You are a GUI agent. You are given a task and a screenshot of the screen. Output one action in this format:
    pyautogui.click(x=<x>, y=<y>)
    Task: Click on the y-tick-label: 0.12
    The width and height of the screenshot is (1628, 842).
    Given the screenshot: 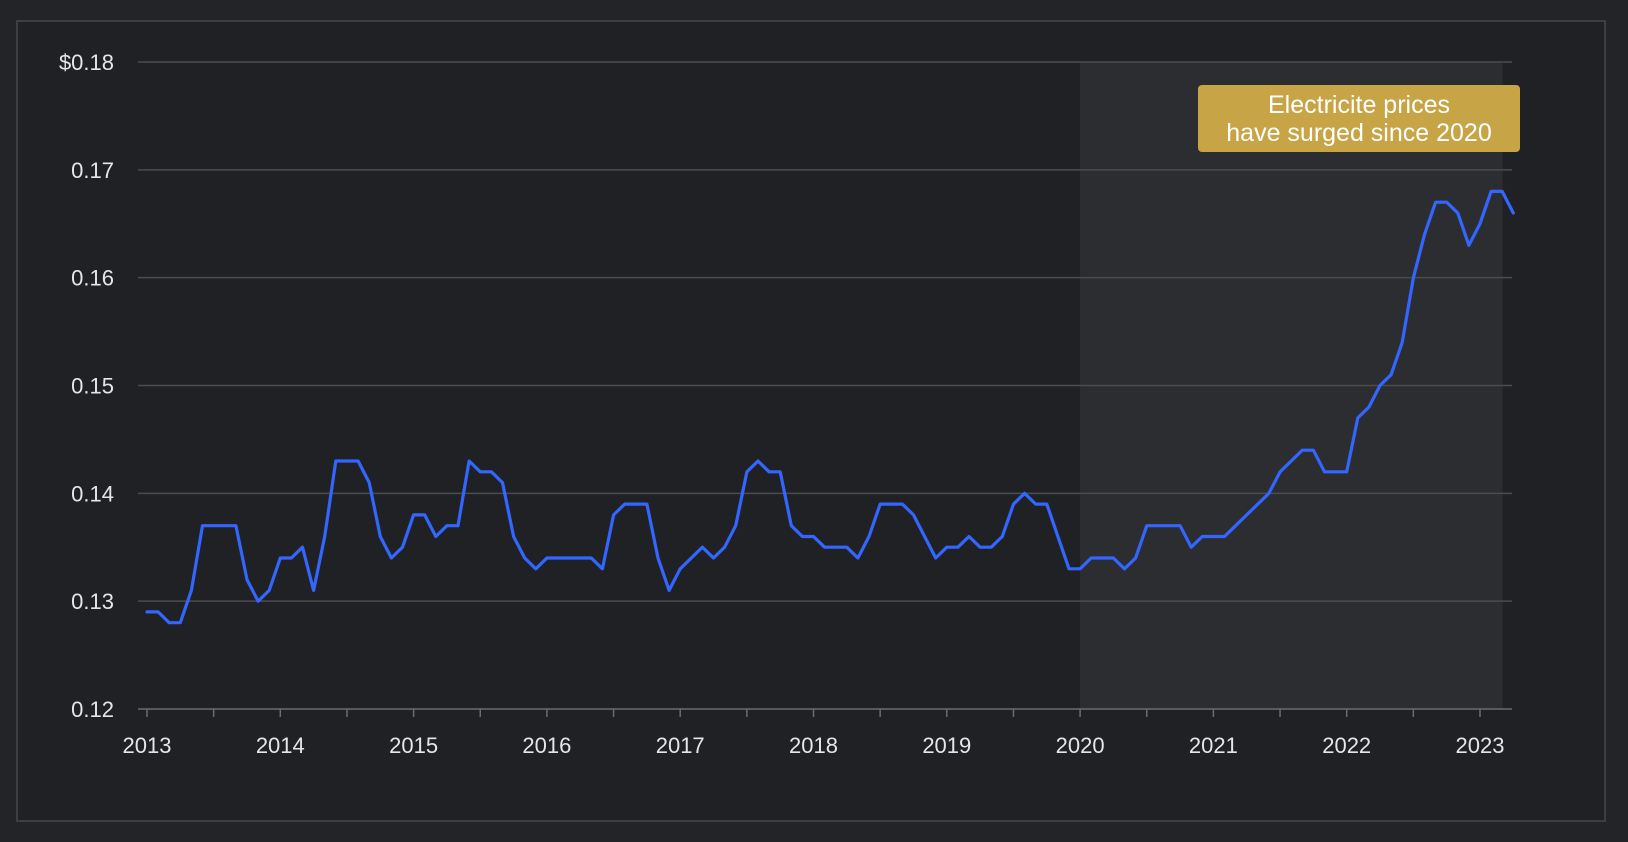 What is the action you would take?
    pyautogui.click(x=92, y=709)
    